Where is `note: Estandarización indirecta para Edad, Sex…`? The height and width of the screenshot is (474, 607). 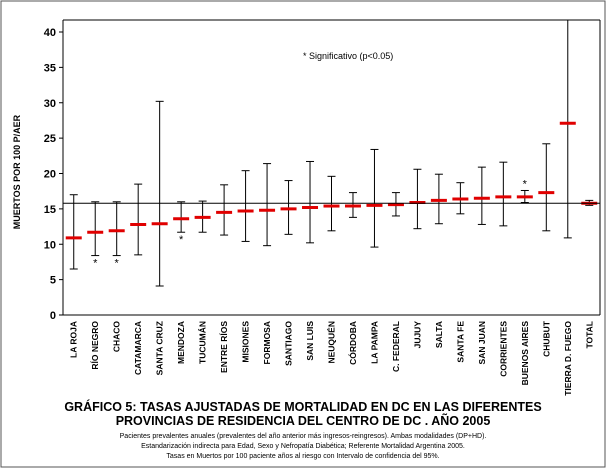
note: Estandarización indirecta para Edad, Sex… is located at coordinates (303, 446).